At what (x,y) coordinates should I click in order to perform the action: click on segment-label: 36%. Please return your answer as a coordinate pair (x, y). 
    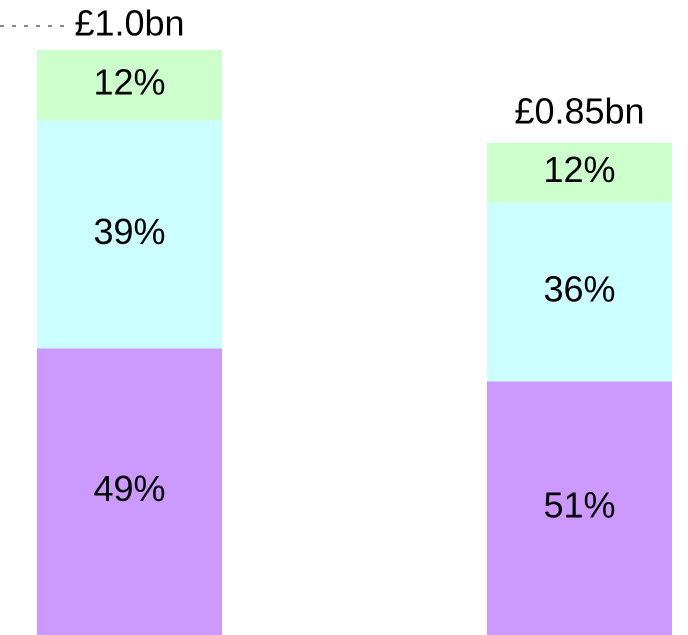
    Looking at the image, I should click on (579, 288).